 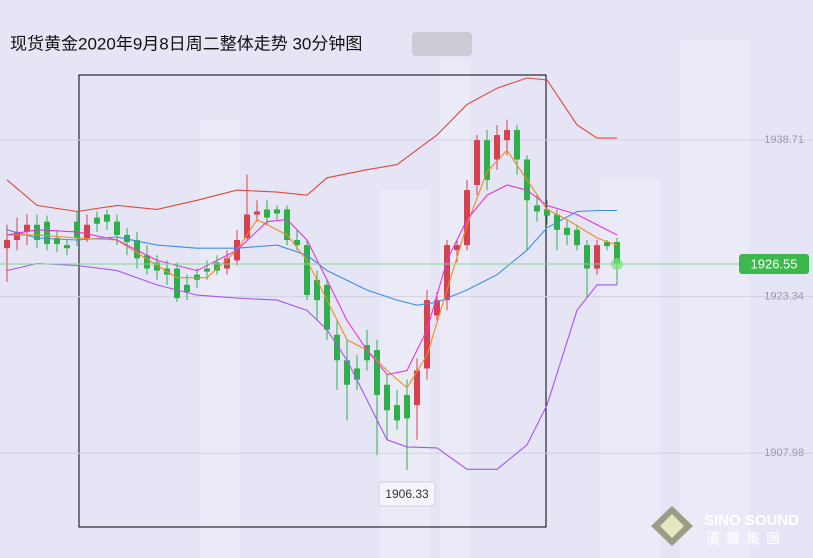 What do you see at coordinates (186, 43) in the screenshot?
I see `chart-title: 现货黄金2020年9月8日周二整体走势 30分钟图` at bounding box center [186, 43].